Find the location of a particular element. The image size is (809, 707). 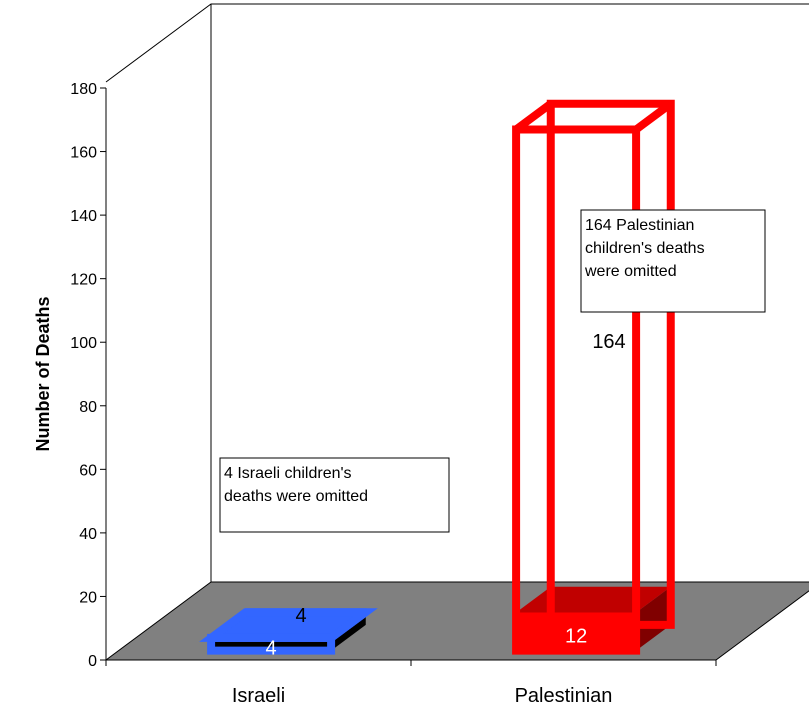

annotation-box: 4 Israeli children's deaths were omitted is located at coordinates (334, 495).